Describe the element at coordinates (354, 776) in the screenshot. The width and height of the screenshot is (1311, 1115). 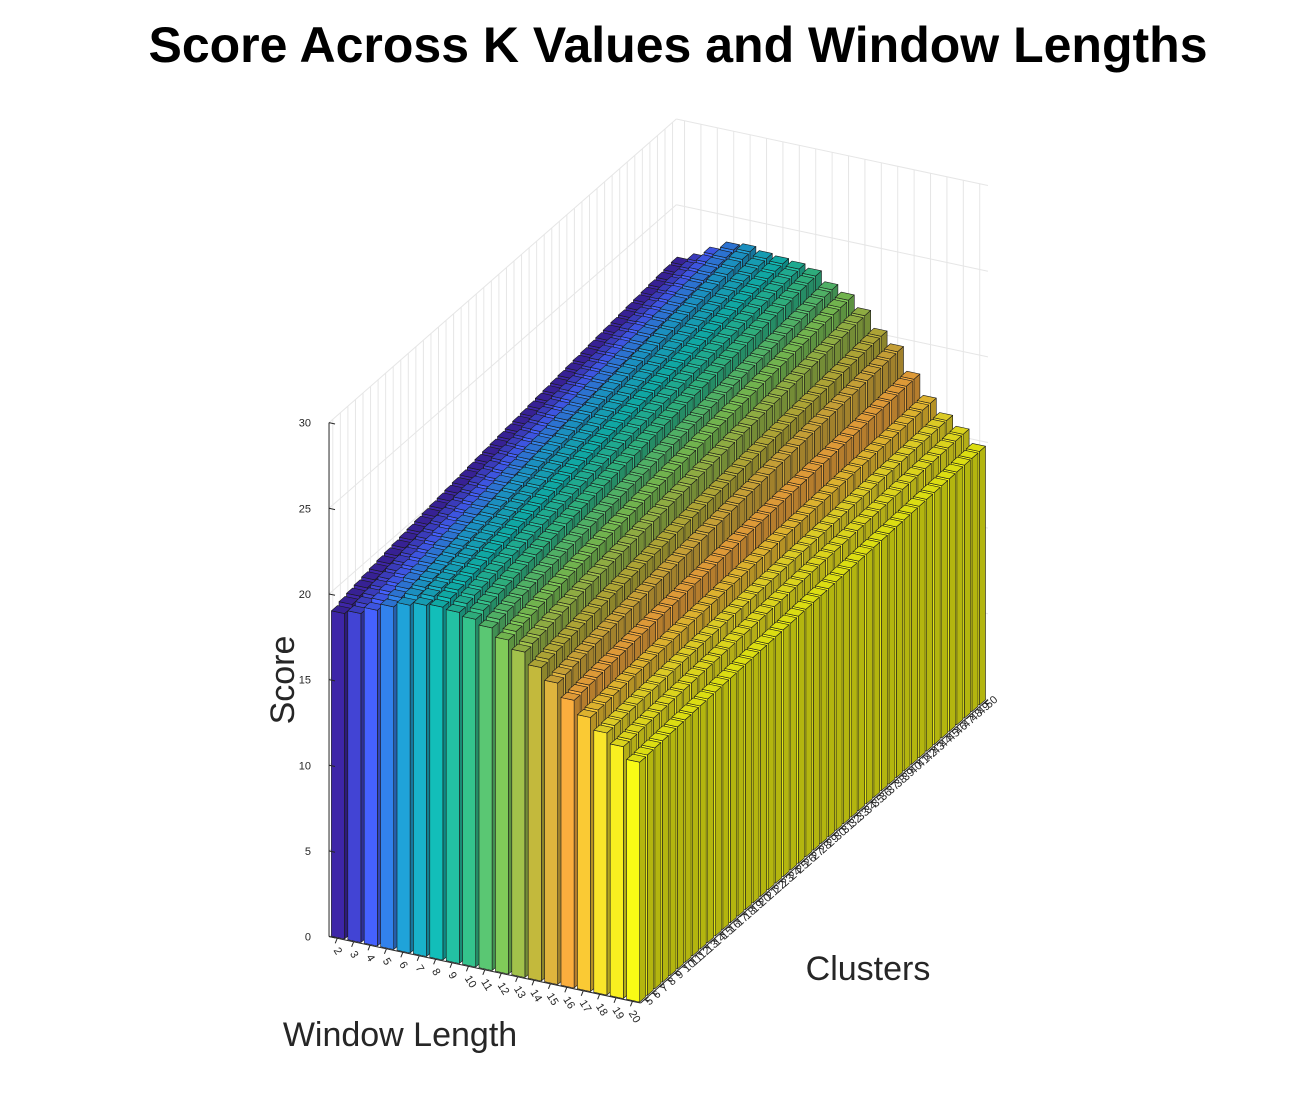
I see `bar-front-face` at that location.